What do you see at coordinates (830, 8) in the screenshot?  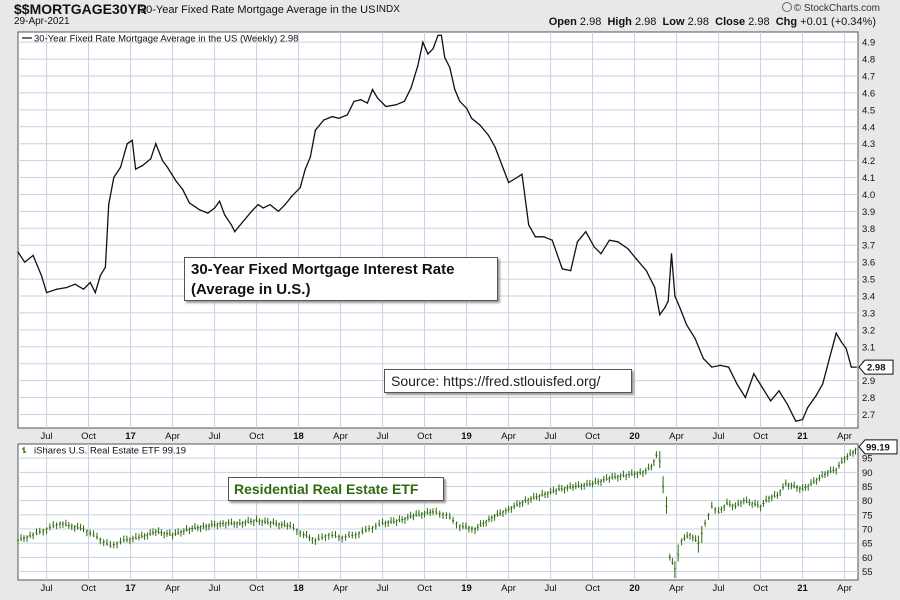 I see `brand-label: © StockCharts.com` at bounding box center [830, 8].